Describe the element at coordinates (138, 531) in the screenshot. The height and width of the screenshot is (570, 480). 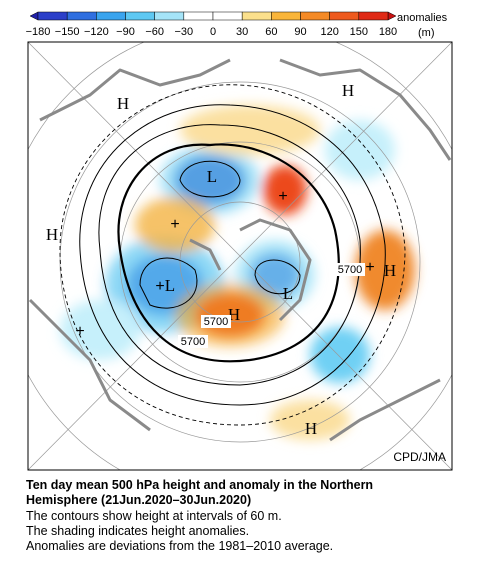
I see `caption-line: The shading indicates height anomalies.` at that location.